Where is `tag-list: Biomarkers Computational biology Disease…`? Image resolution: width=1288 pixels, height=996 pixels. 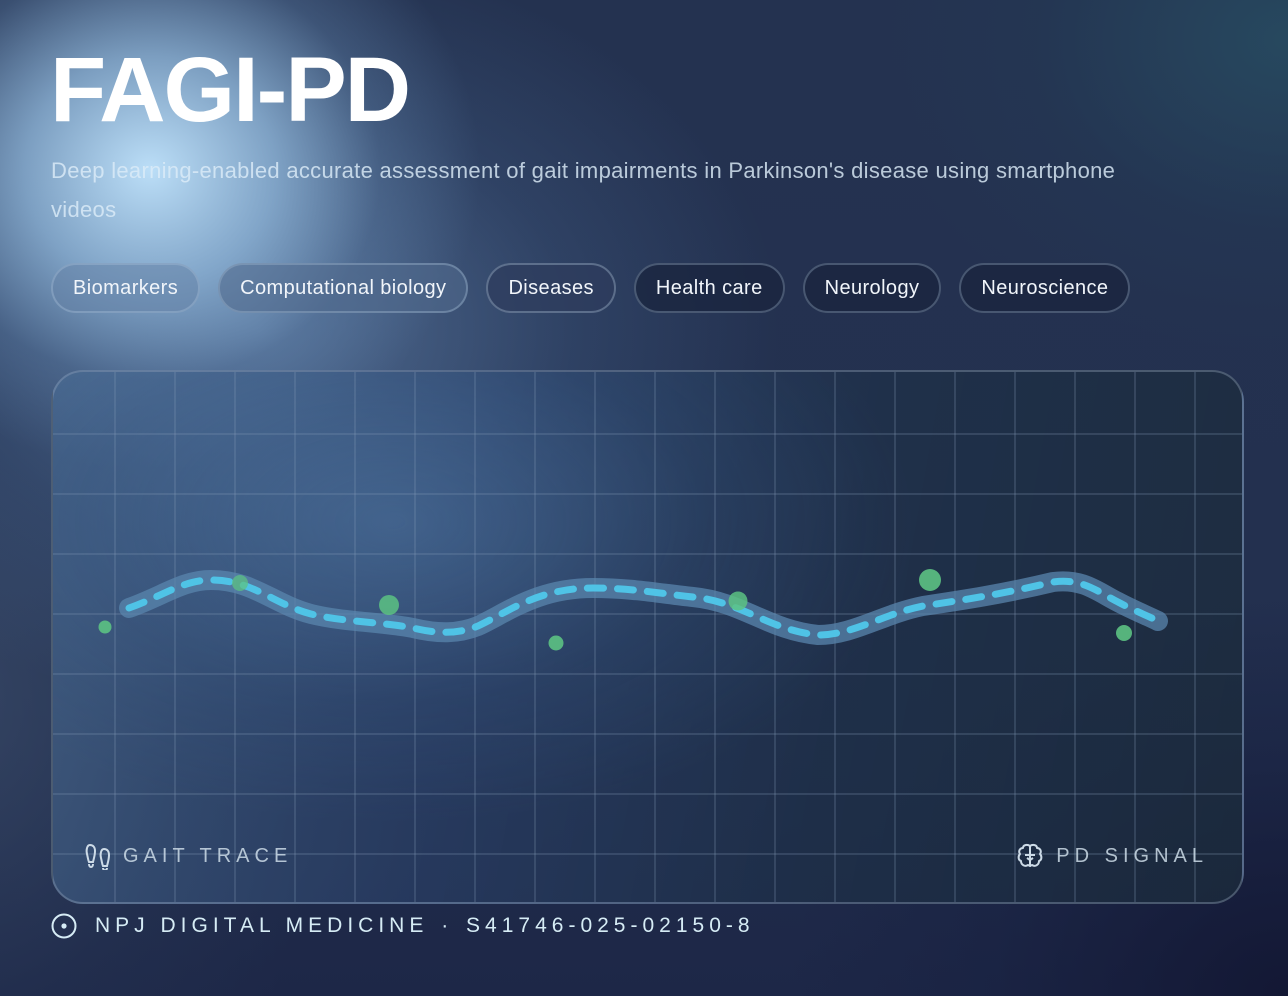
tag-list: Biomarkers Computational biology Disease… is located at coordinates (591, 288).